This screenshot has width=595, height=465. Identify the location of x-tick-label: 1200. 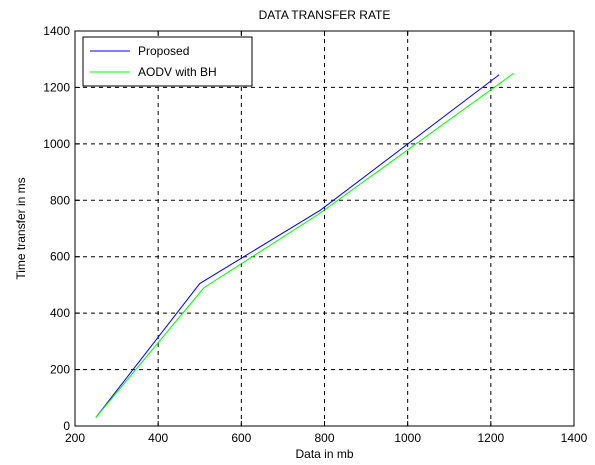
(490, 438).